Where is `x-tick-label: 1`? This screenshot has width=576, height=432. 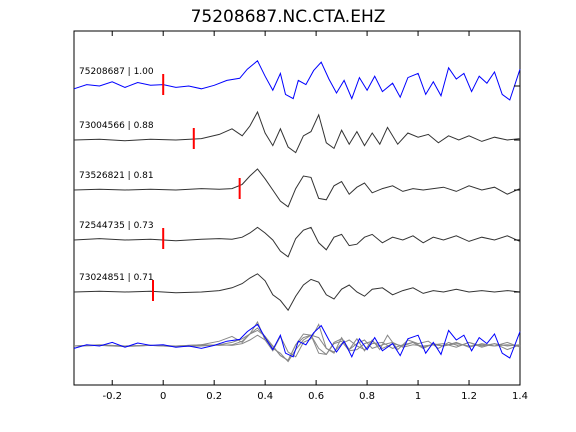 x-tick-label: 1 is located at coordinates (418, 396).